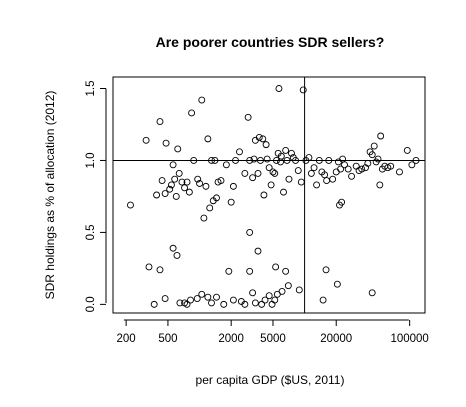  I want to click on x-tick-label: 200, so click(126, 339).